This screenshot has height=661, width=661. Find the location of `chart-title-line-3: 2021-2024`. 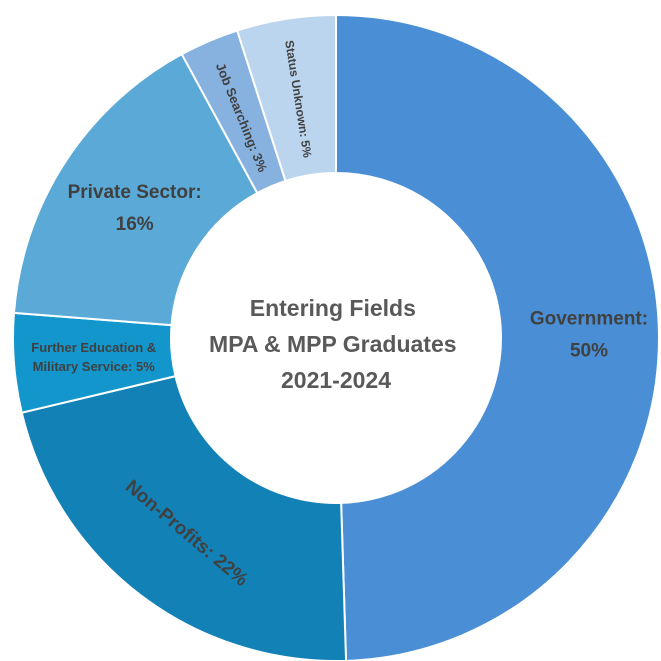

chart-title-line-3: 2021-2024 is located at coordinates (336, 380).